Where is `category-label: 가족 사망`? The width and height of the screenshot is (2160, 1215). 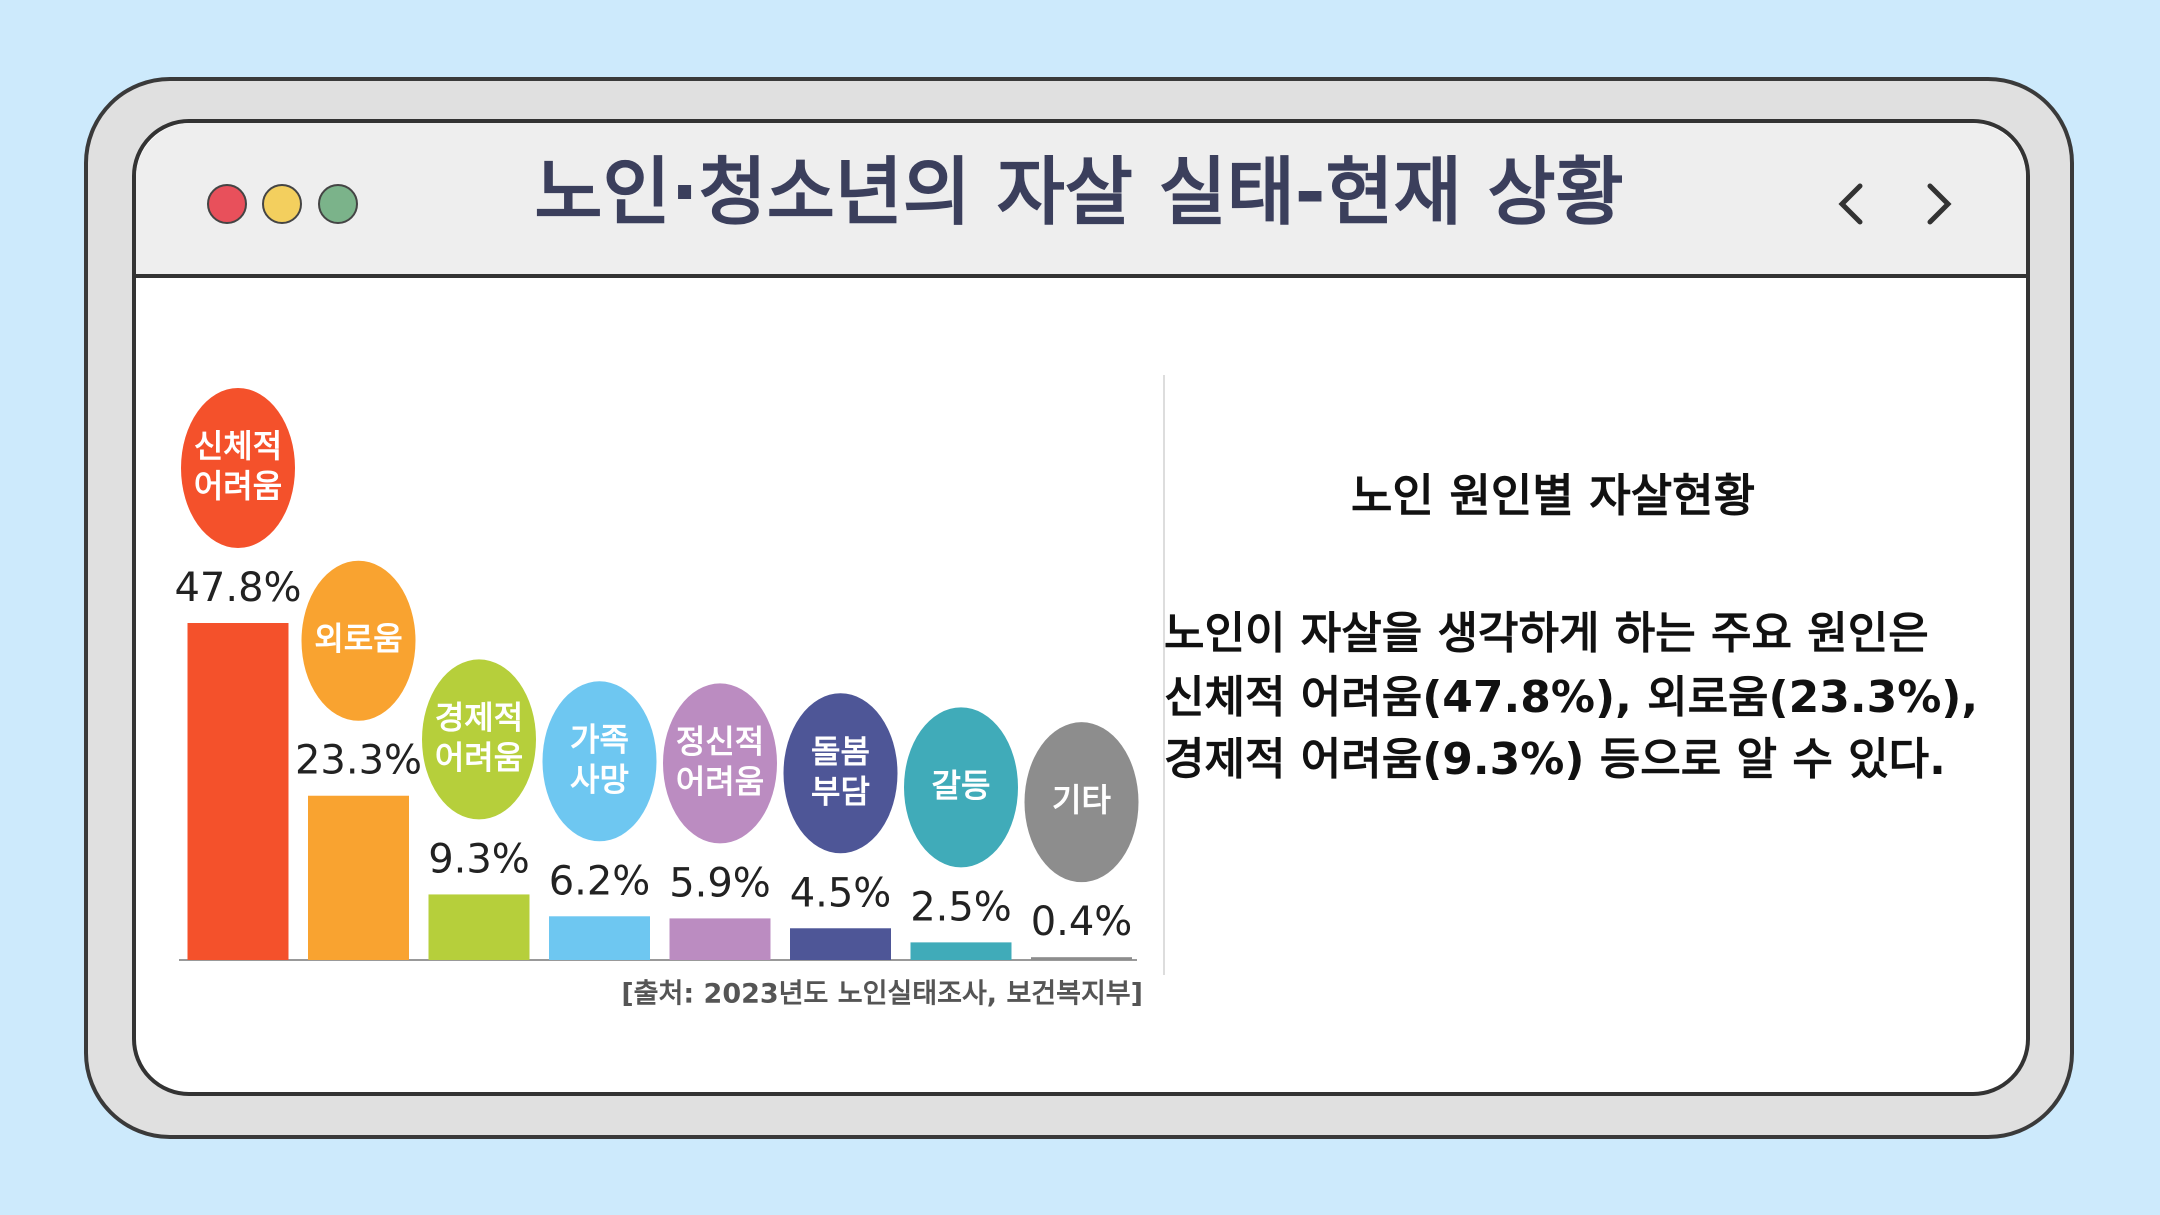
category-label: 가족 사망 is located at coordinates (599, 759).